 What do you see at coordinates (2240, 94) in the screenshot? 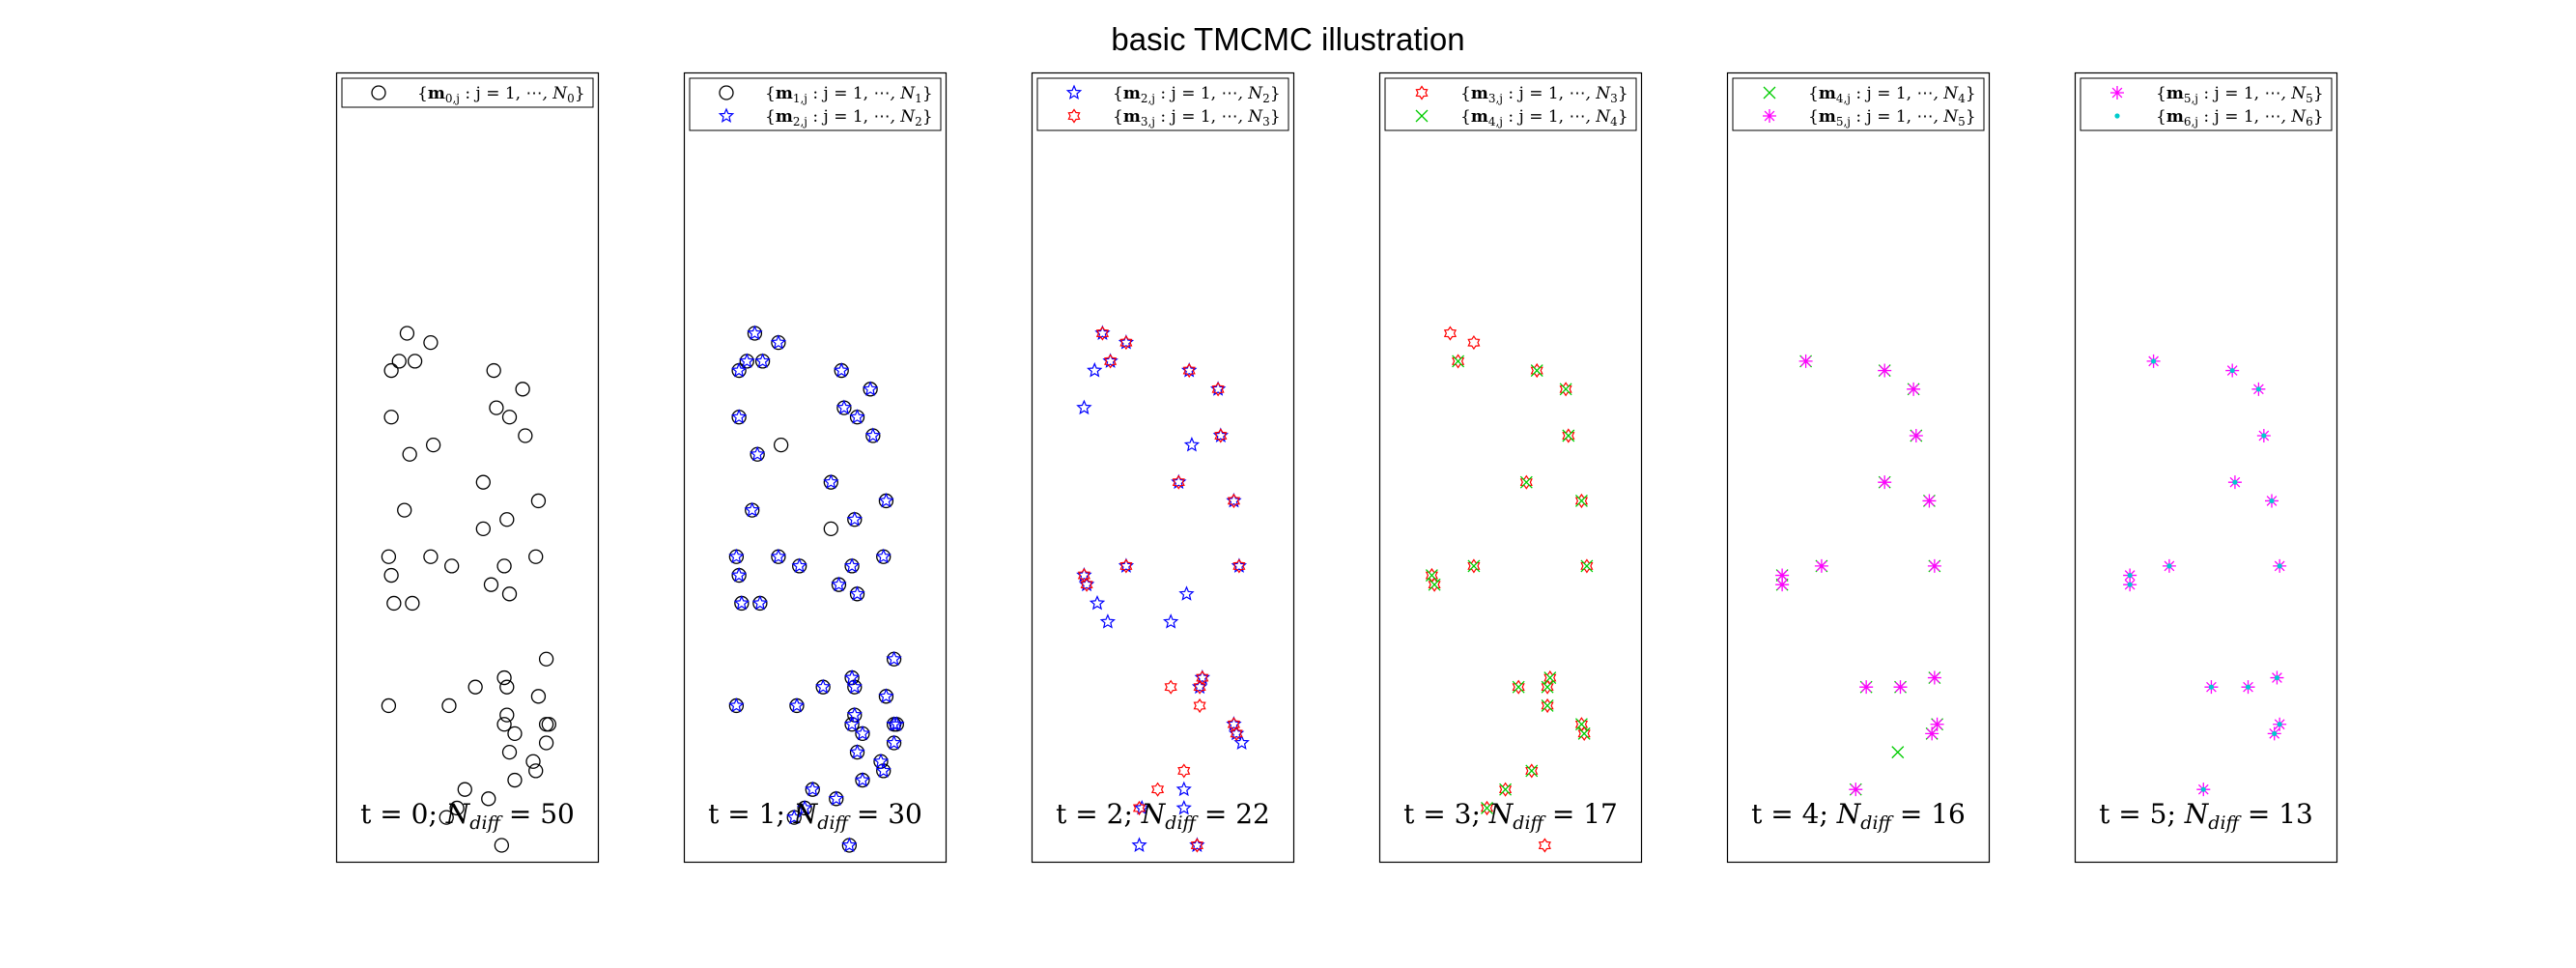
I see `legend-label: {m5,j : j = 1, ⋯, N5}` at bounding box center [2240, 94].